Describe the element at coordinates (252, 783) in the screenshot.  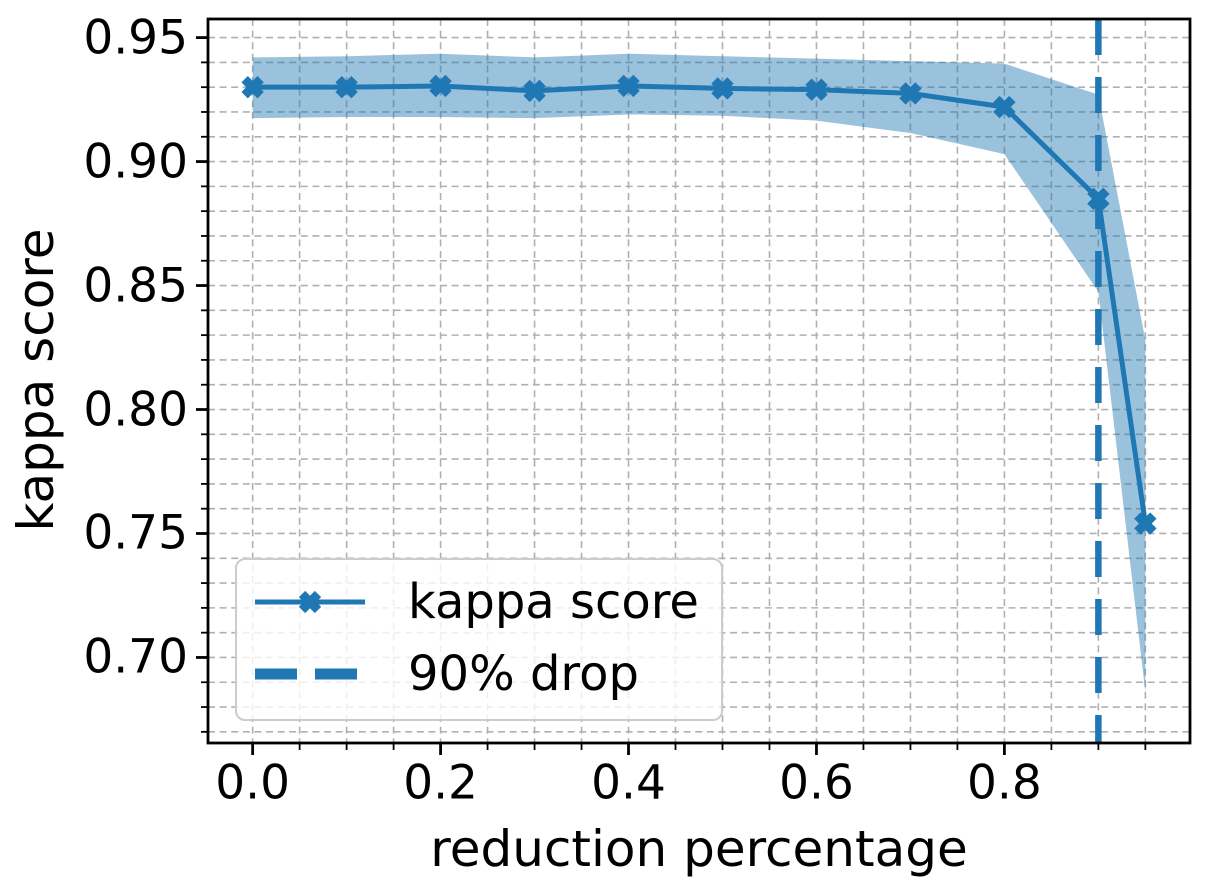
I see `x-tick-label: 0.0` at that location.